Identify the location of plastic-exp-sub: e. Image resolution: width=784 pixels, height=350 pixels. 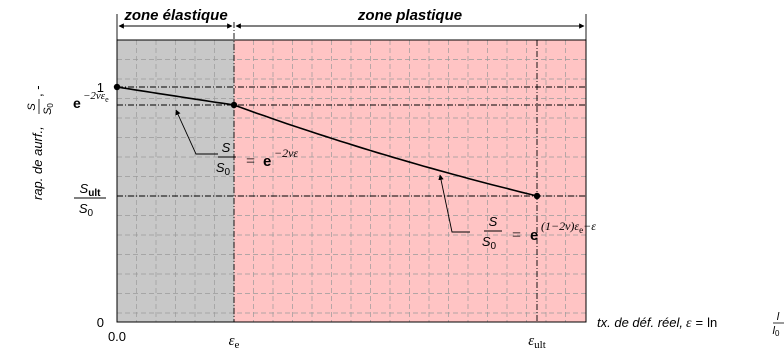
(581, 230).